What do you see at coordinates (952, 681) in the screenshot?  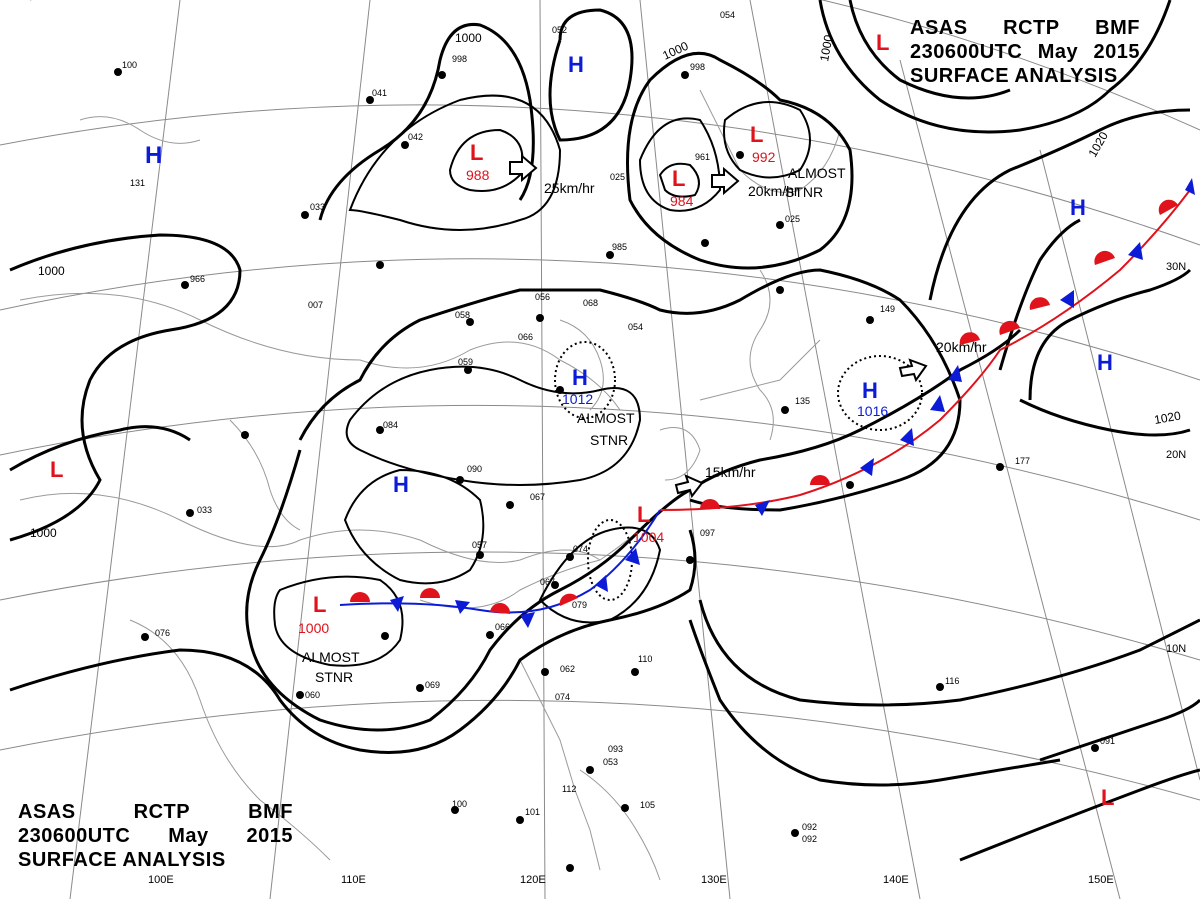 I see `station-value: 116` at bounding box center [952, 681].